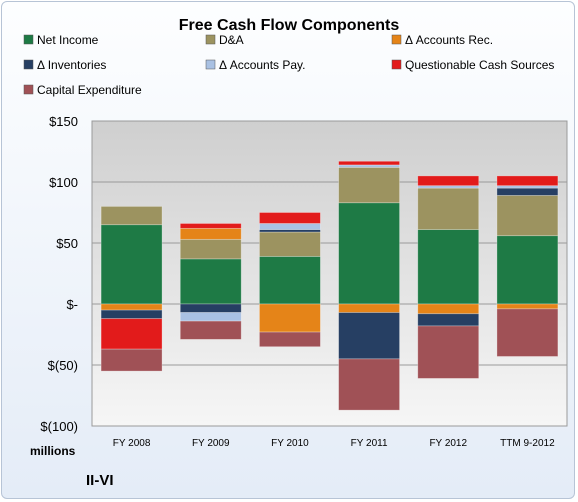 The width and height of the screenshot is (578, 502). I want to click on legend-label: Δ Accounts Rec., so click(449, 40).